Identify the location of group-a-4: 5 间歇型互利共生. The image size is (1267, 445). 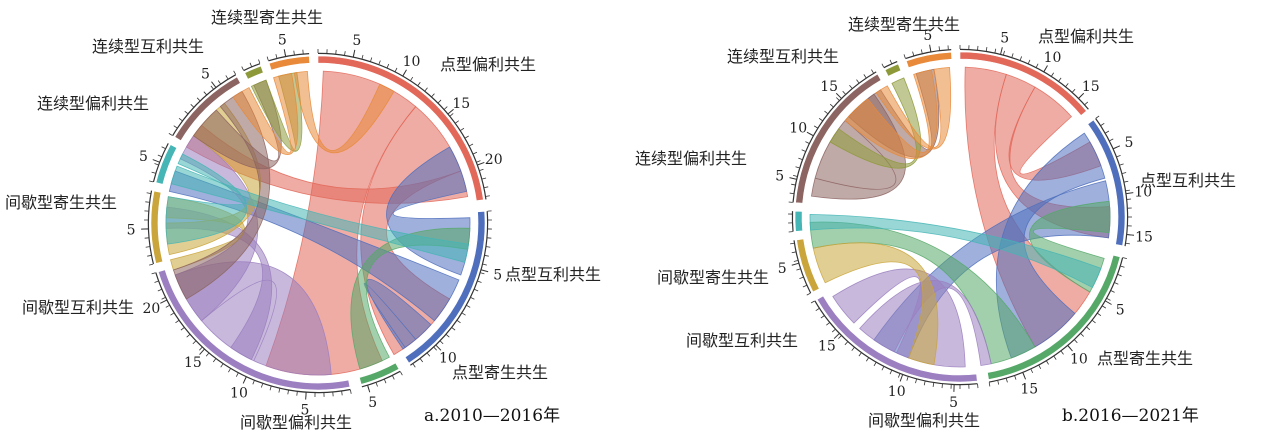
(93, 253).